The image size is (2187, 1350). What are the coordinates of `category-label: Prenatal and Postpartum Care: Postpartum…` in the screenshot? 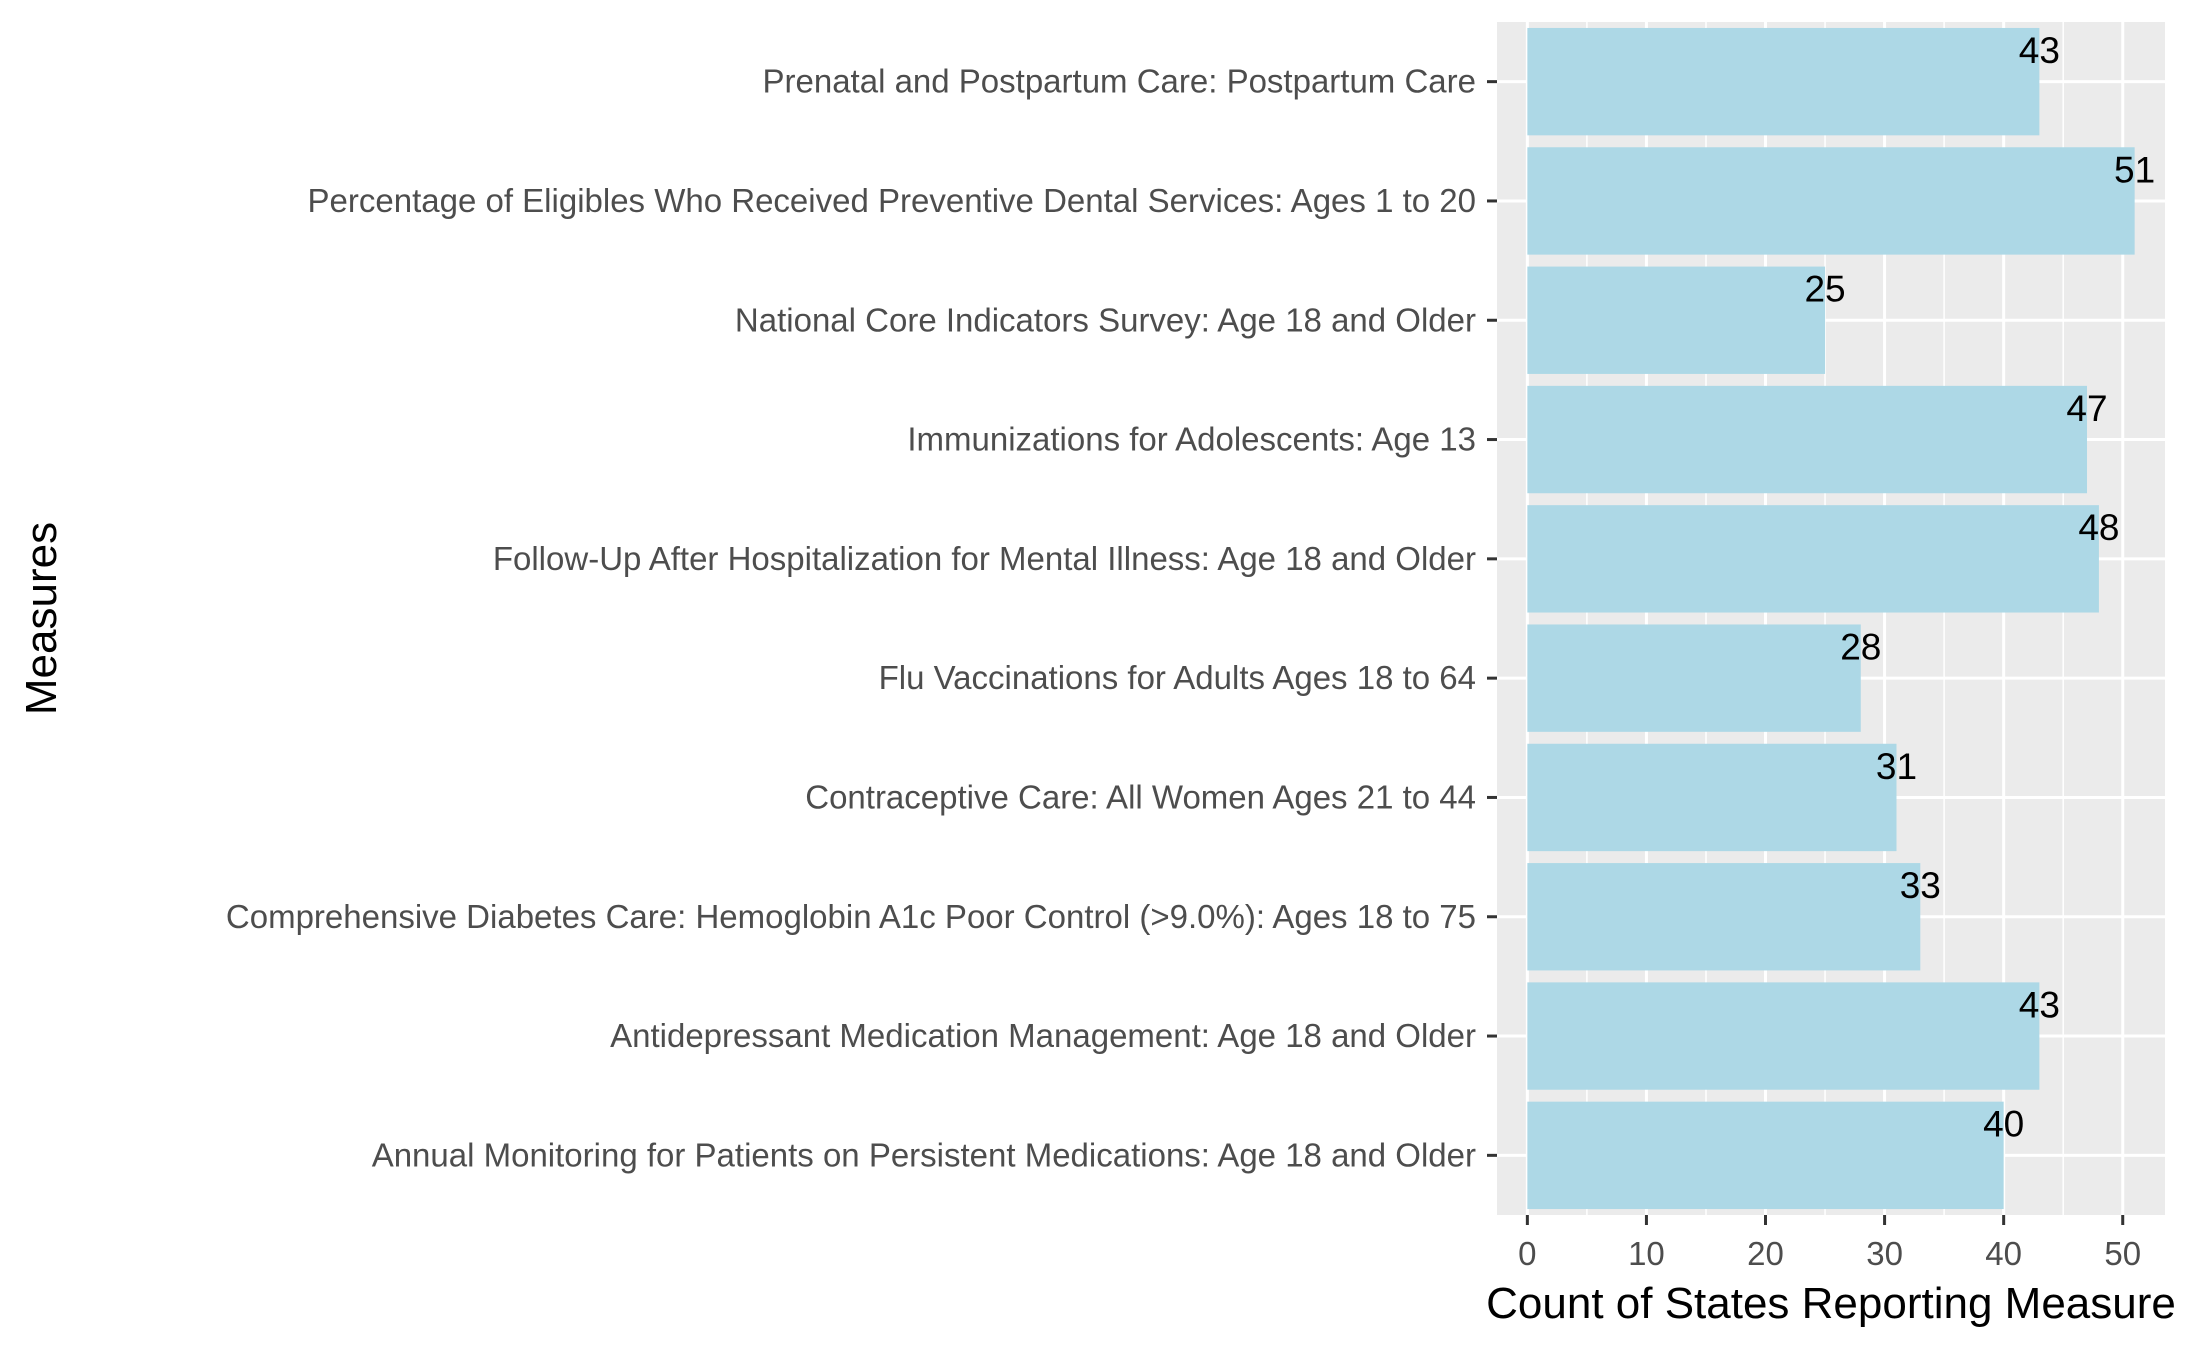 It's located at (1119, 81).